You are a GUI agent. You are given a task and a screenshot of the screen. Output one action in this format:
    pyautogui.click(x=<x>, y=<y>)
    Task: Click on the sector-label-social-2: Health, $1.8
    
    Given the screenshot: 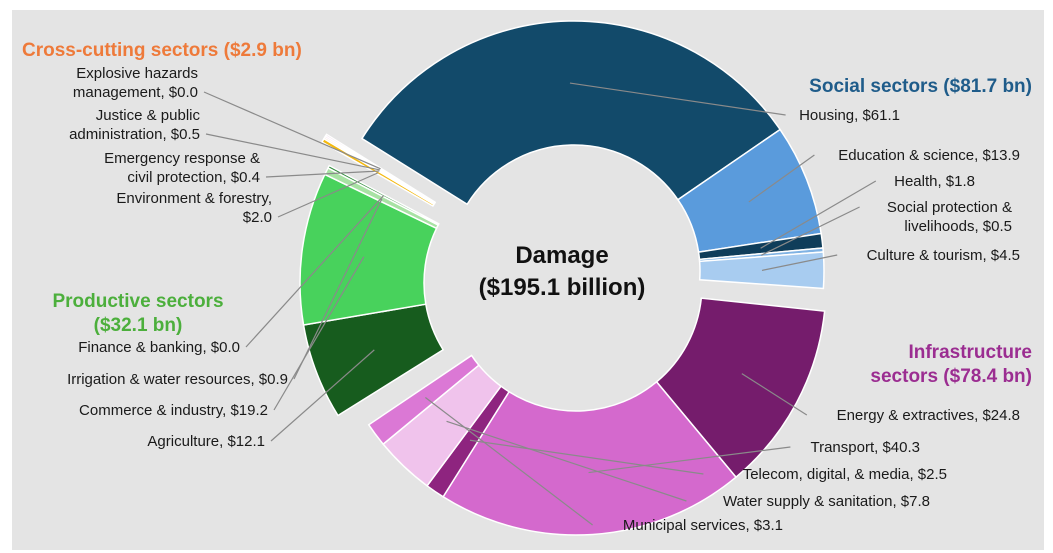 What is the action you would take?
    pyautogui.click(x=934, y=181)
    